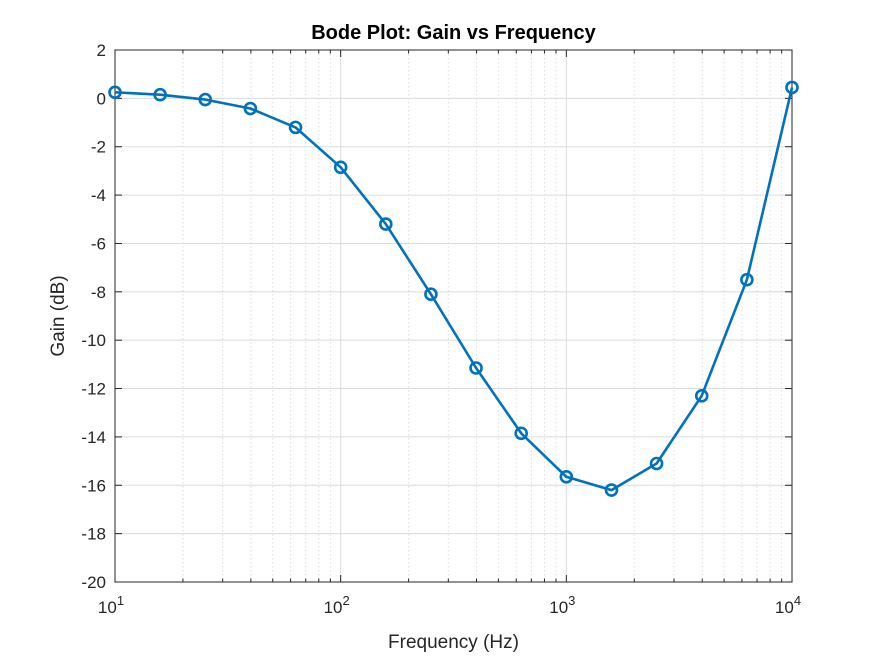 The height and width of the screenshot is (656, 875). Describe the element at coordinates (101, 50) in the screenshot. I see `y-tick-label: 2` at that location.